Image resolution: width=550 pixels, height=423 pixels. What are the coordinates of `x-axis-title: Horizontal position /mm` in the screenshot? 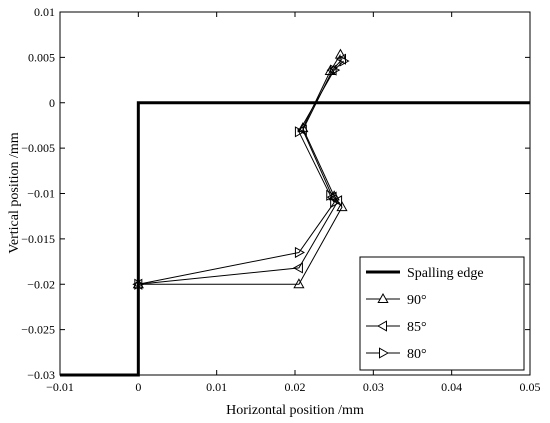 It's located at (295, 410).